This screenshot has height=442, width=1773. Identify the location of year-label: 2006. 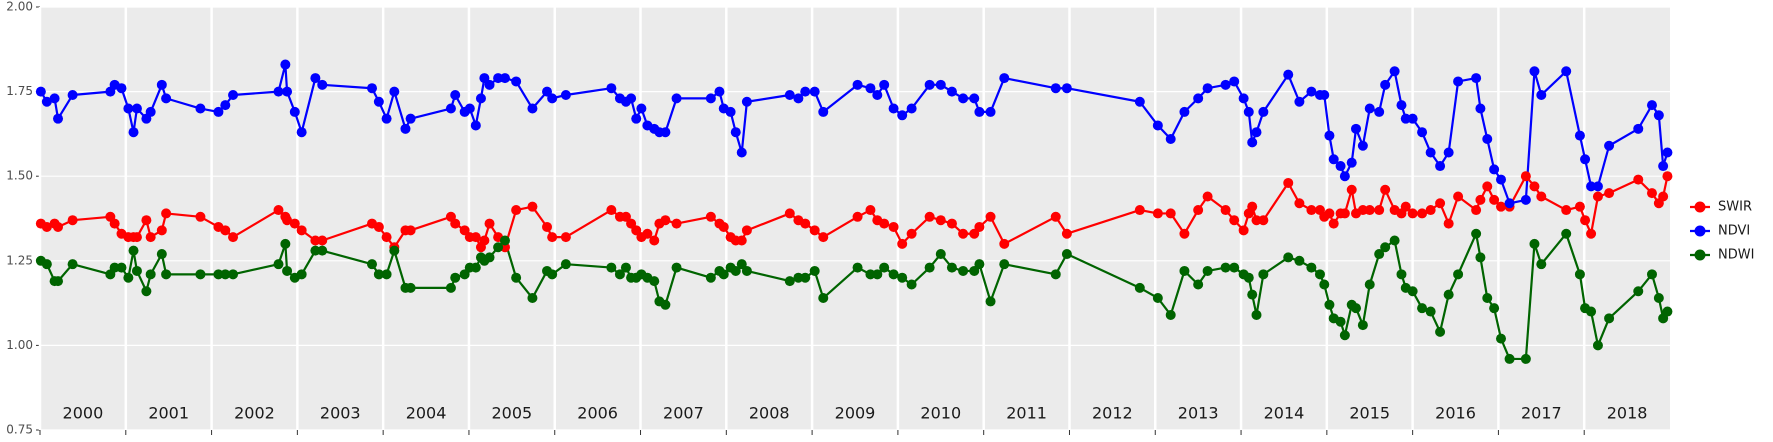
(597, 413).